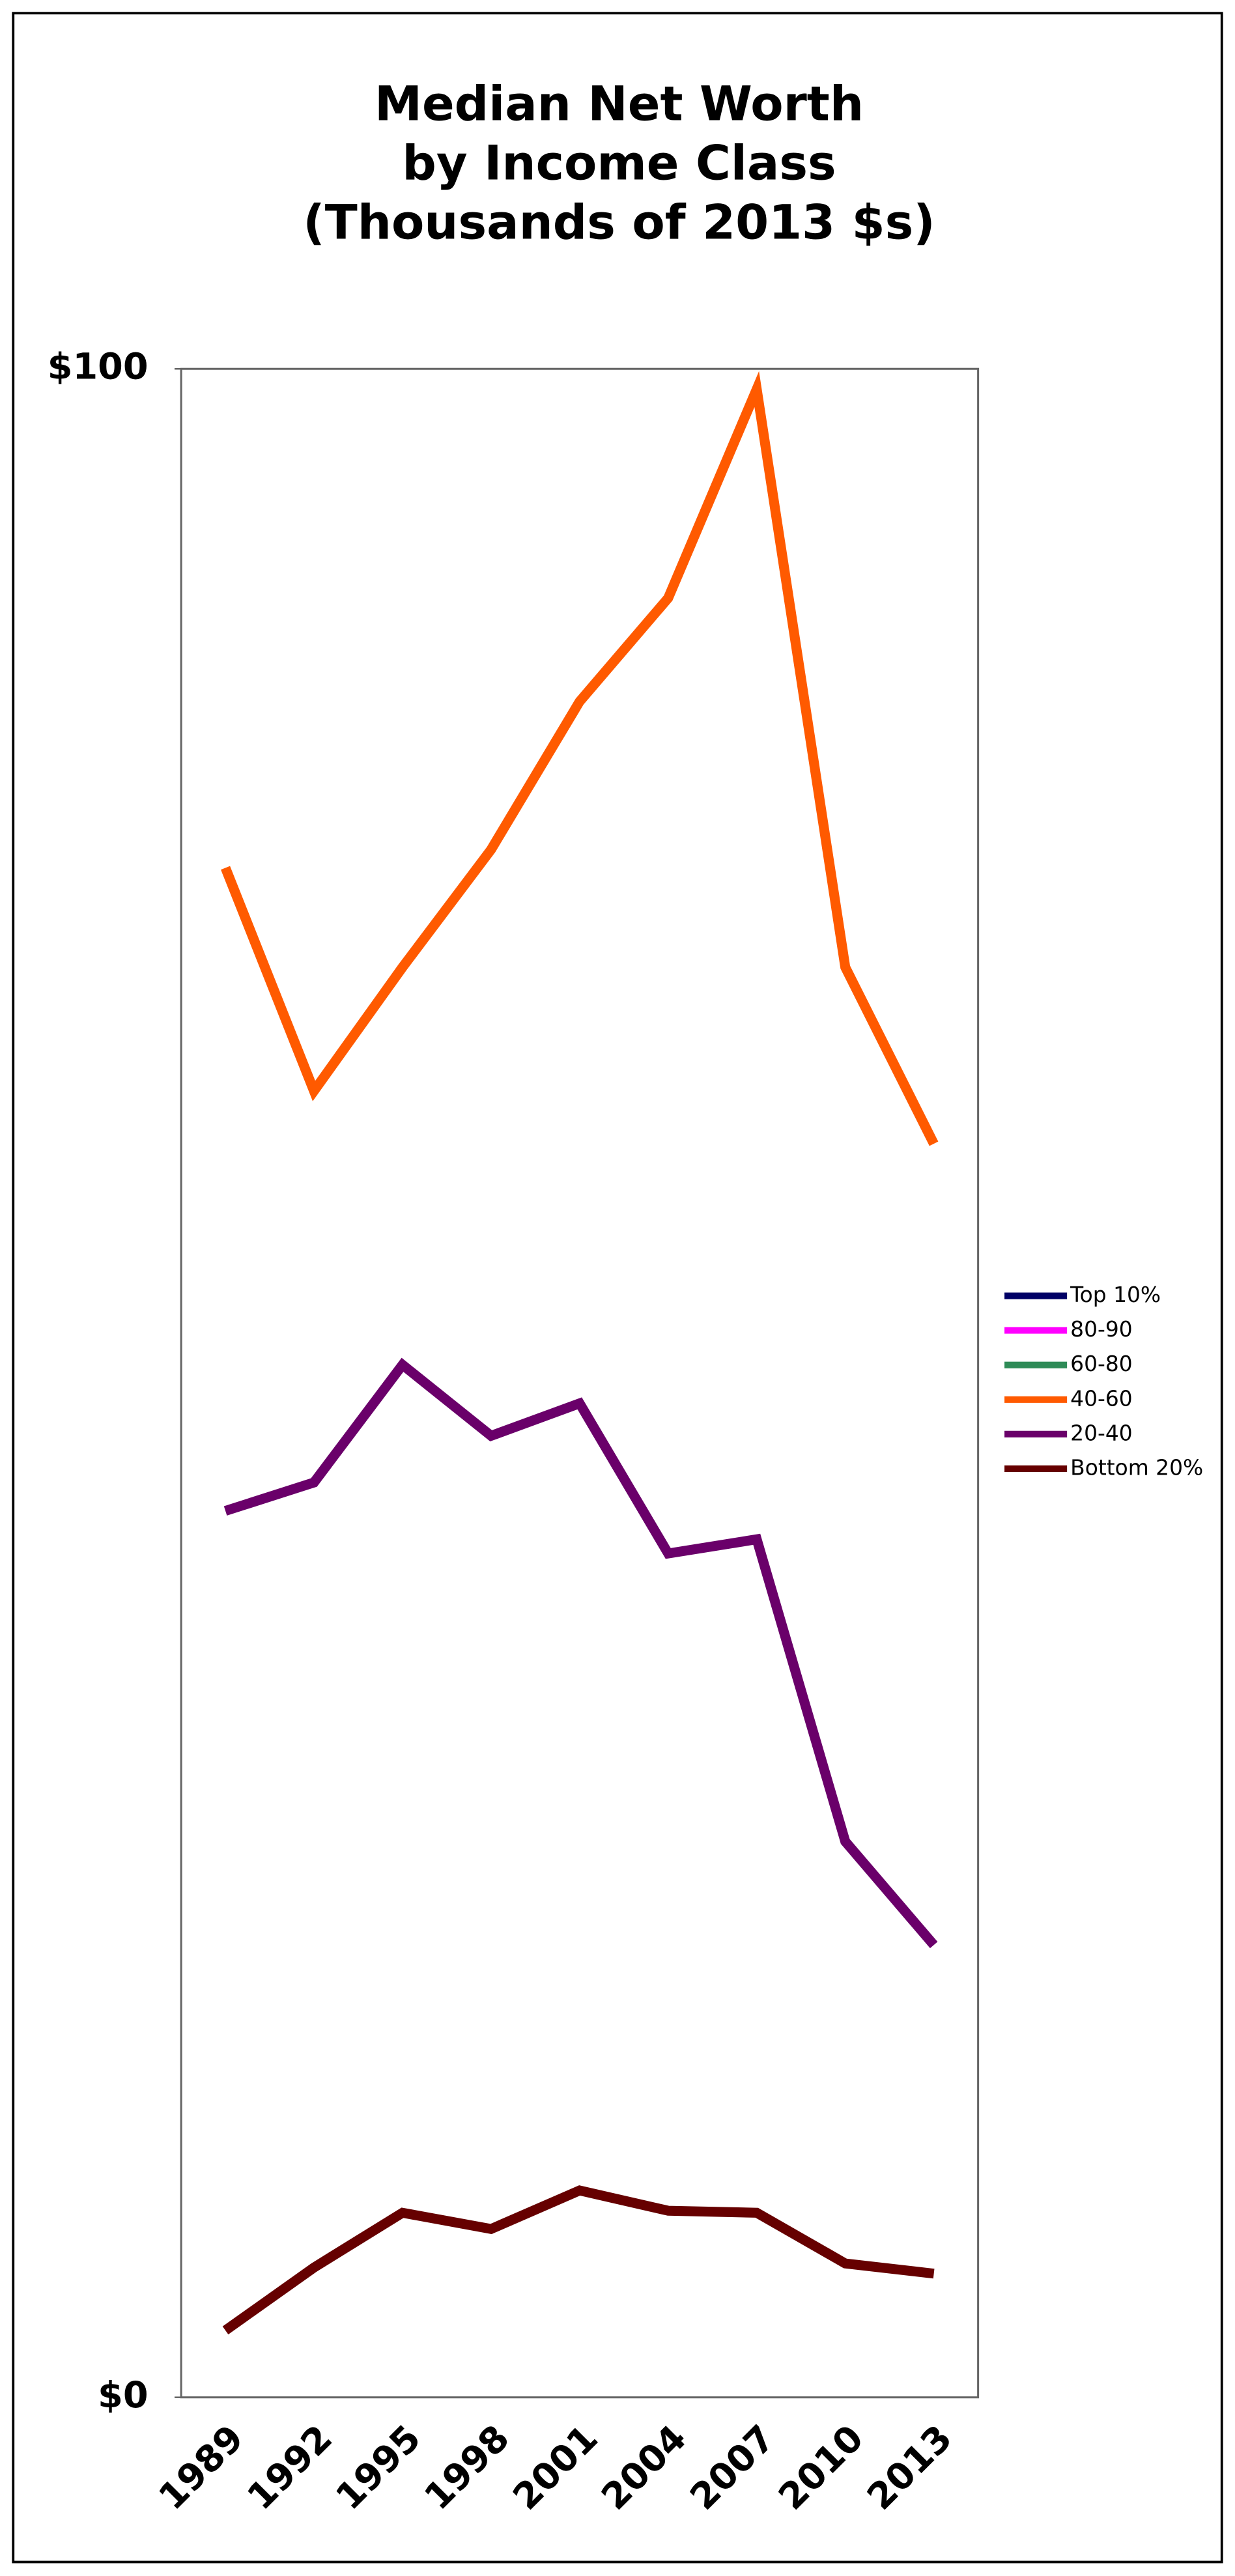 The image size is (1235, 2576). Describe the element at coordinates (619, 163) in the screenshot. I see `chart-title: by Income Class` at that location.